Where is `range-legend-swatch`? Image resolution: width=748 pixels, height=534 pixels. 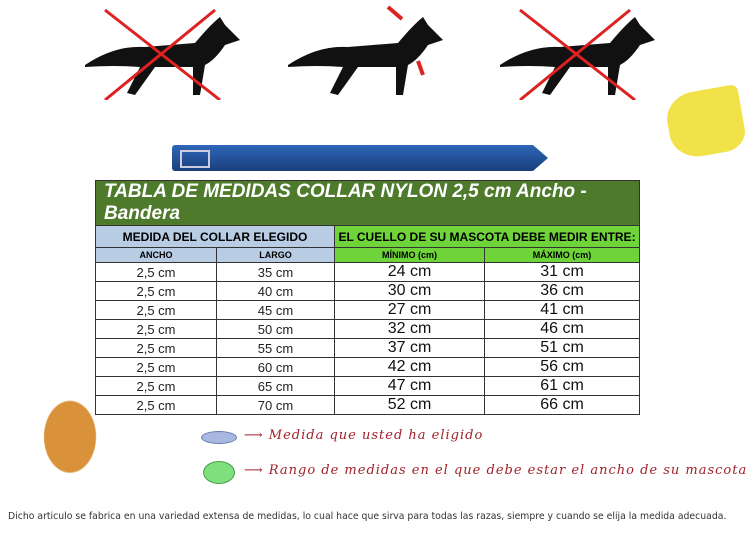 range-legend-swatch is located at coordinates (219, 472).